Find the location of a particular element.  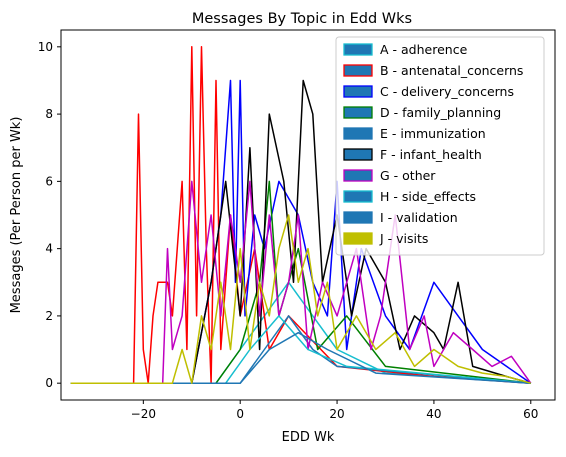

x-axis-label: EDD Wk is located at coordinates (308, 437).